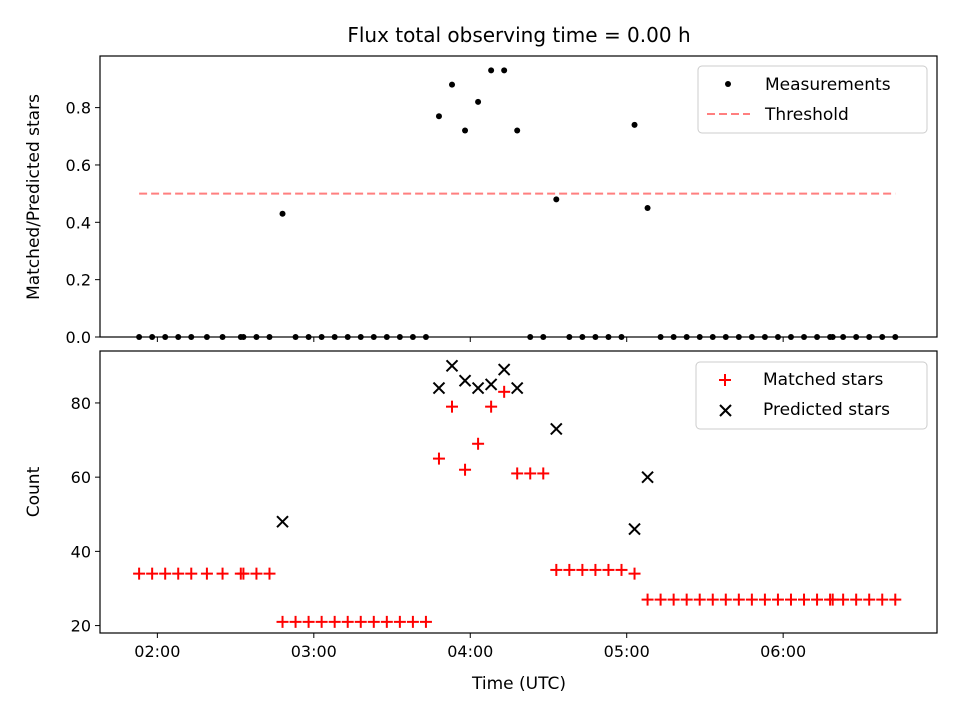  I want to click on top-legend: Measurements Threshold, so click(812, 99).